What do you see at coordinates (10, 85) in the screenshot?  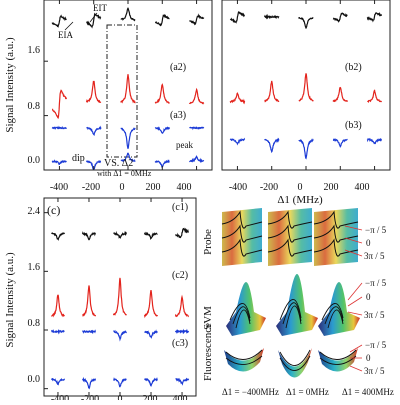 I see `a-ylabel: Signal Intensity (a.u.)` at bounding box center [10, 85].